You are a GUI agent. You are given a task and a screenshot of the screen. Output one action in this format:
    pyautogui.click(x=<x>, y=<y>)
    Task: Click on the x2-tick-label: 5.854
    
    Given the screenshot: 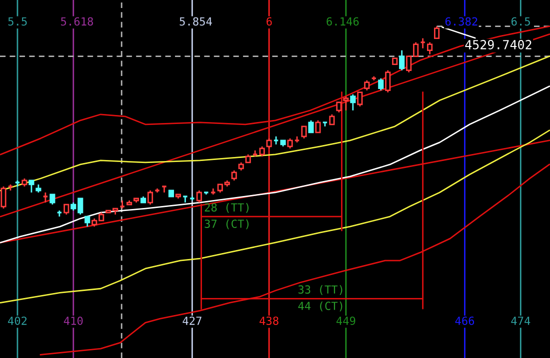 What is the action you would take?
    pyautogui.click(x=196, y=21)
    